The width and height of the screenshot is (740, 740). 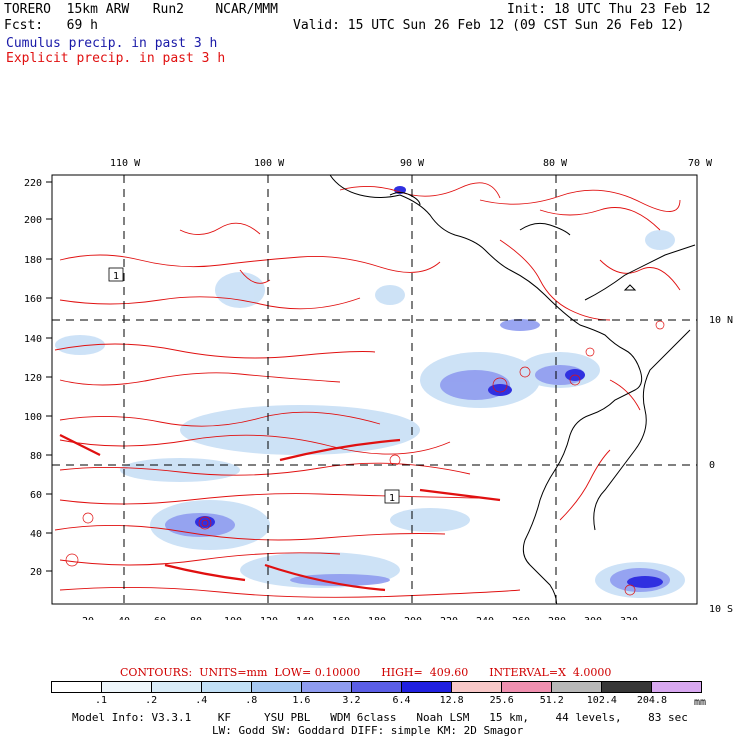 What do you see at coordinates (305, 618) in the screenshot?
I see `x-tick: 140` at bounding box center [305, 618].